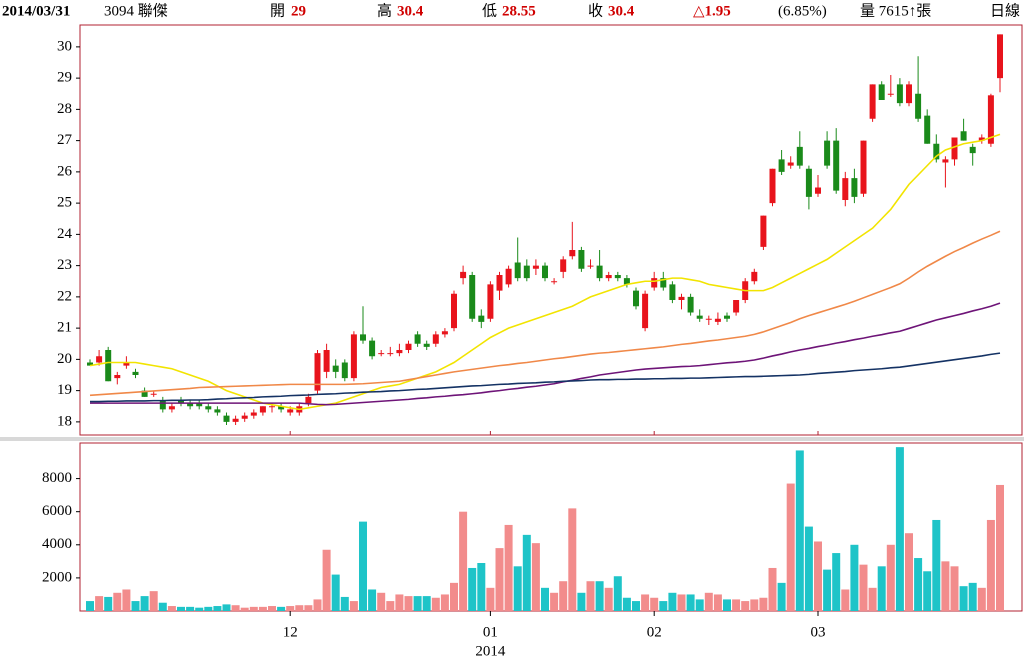  I want to click on y-tick-label: 4000, so click(57, 544).